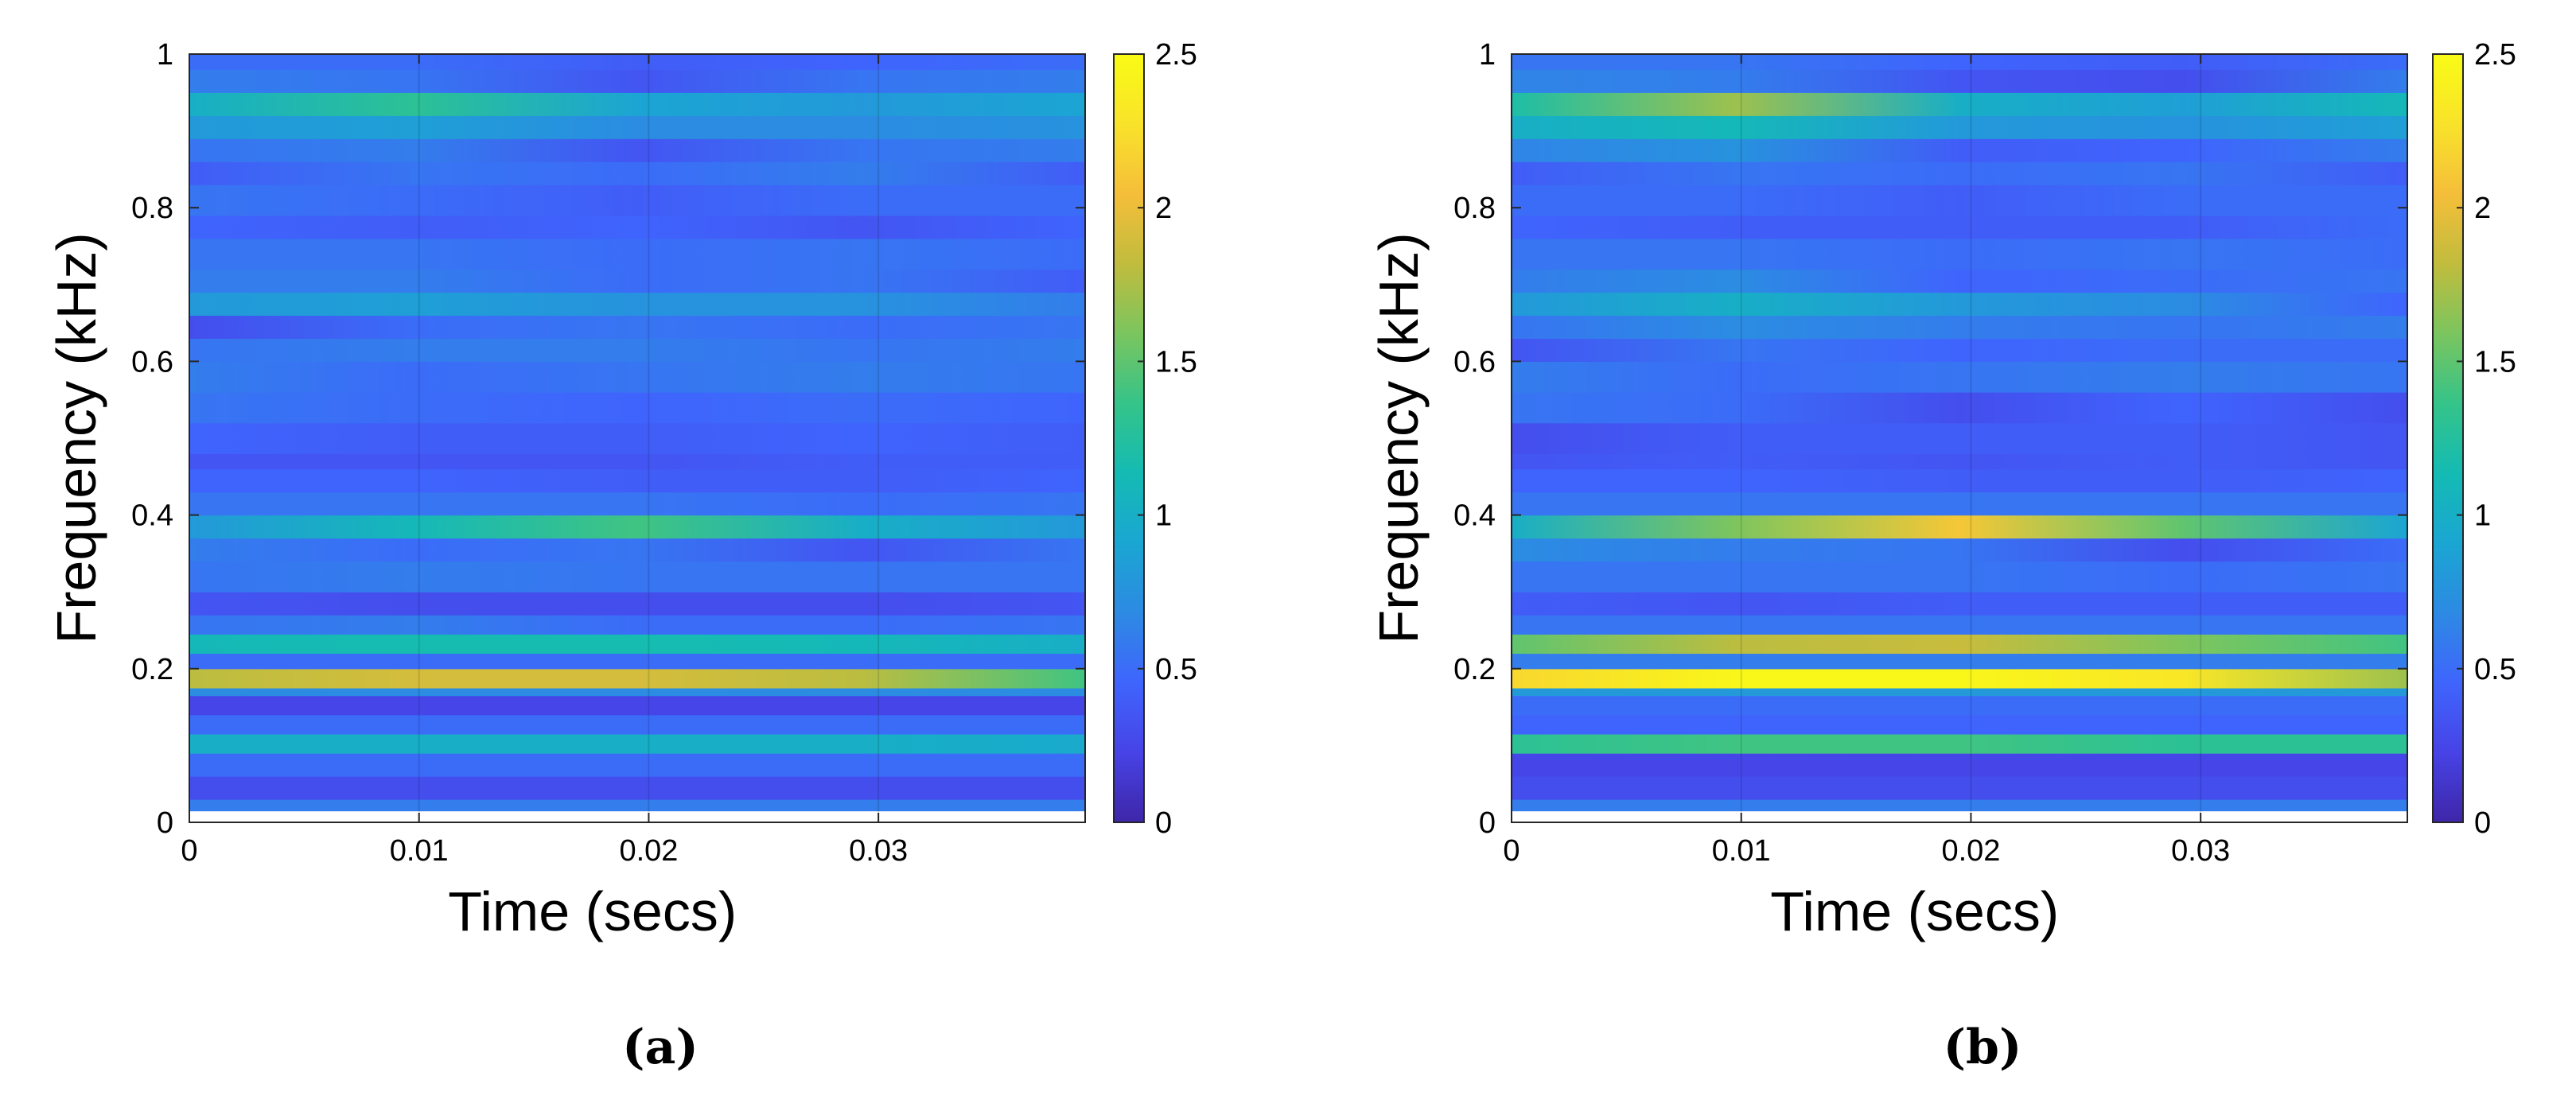 The image size is (2576, 1115). Describe the element at coordinates (189, 851) in the screenshot. I see `panel-a-x-tick-label: 0` at that location.